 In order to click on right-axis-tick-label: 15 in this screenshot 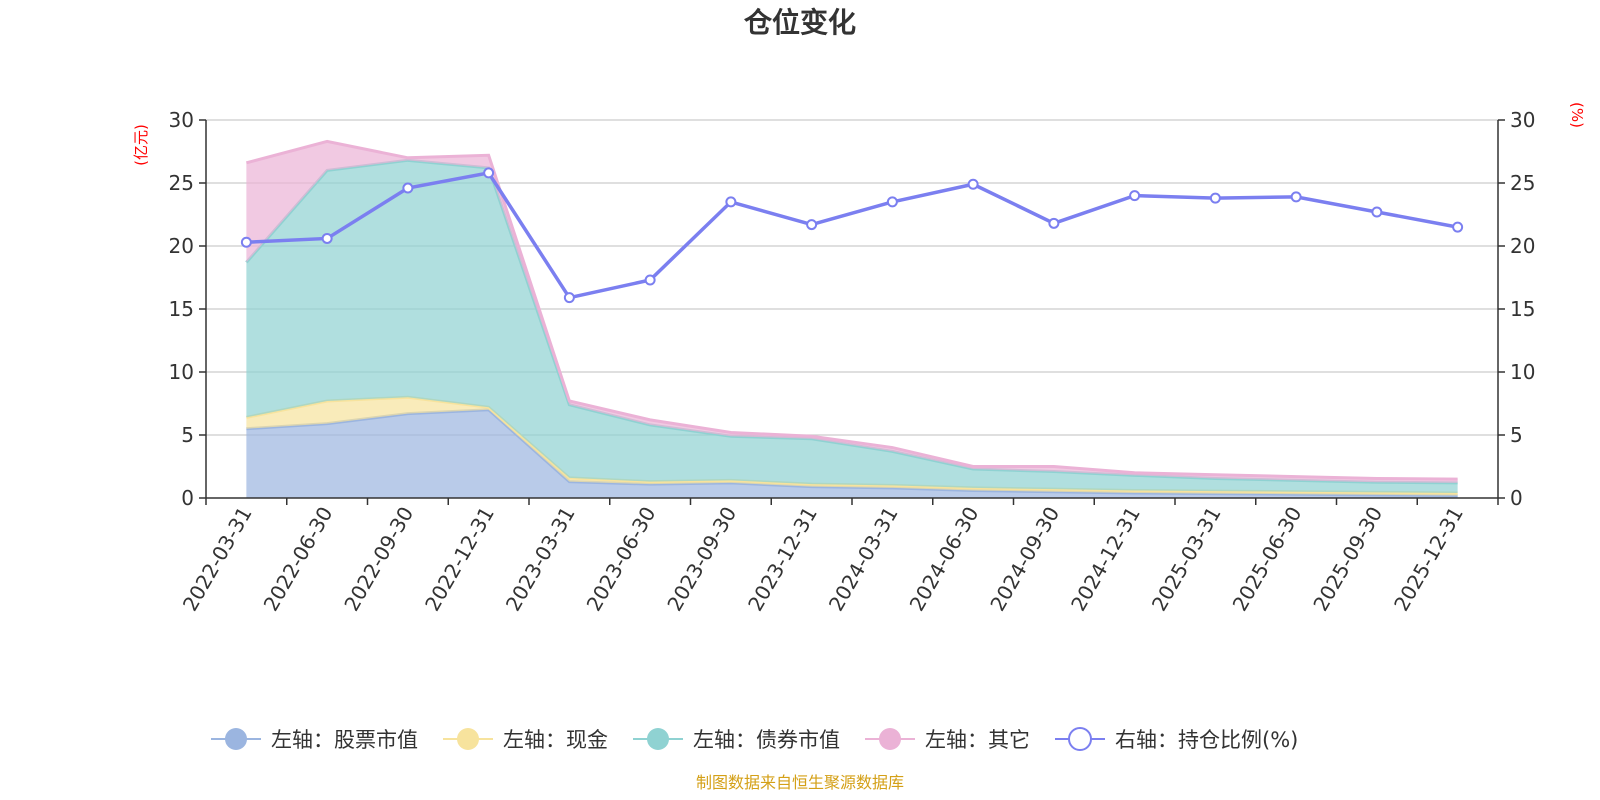, I will do `click(1522, 309)`.